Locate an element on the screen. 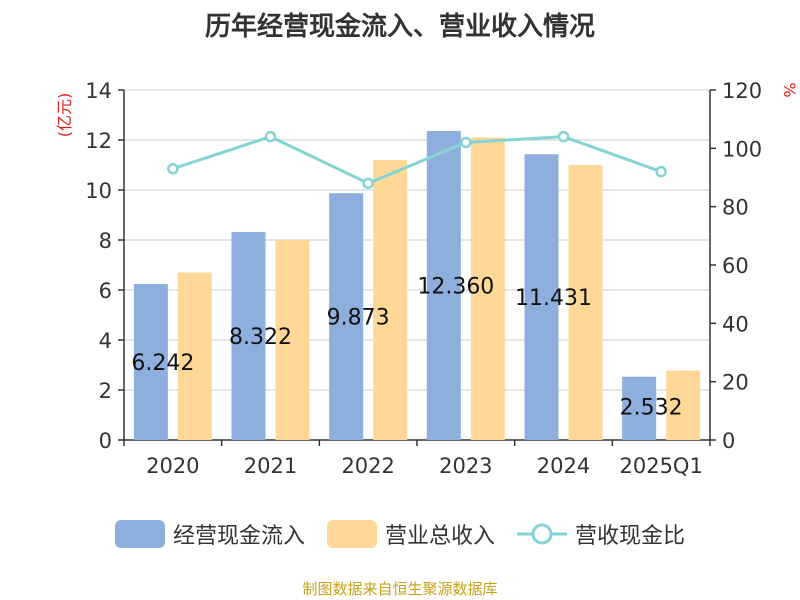  y-right-tick-label: 40 is located at coordinates (735, 324).